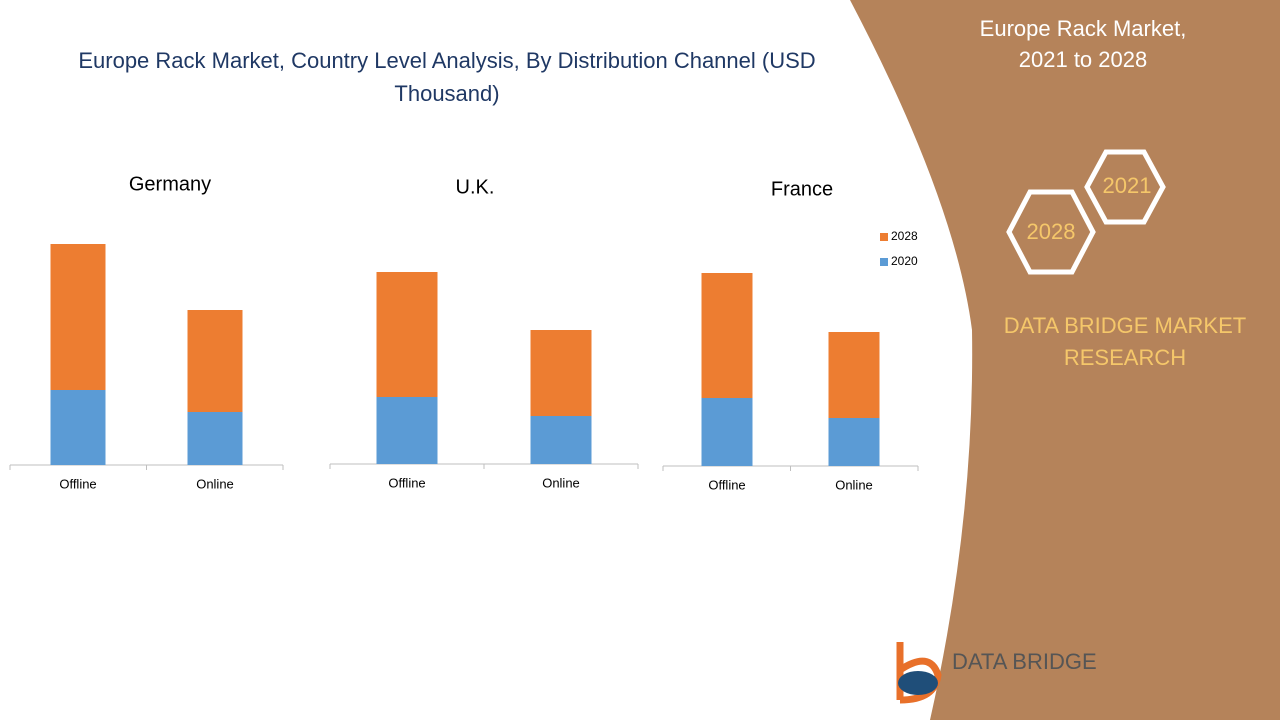  I want to click on hex-label: 2021, so click(1127, 185).